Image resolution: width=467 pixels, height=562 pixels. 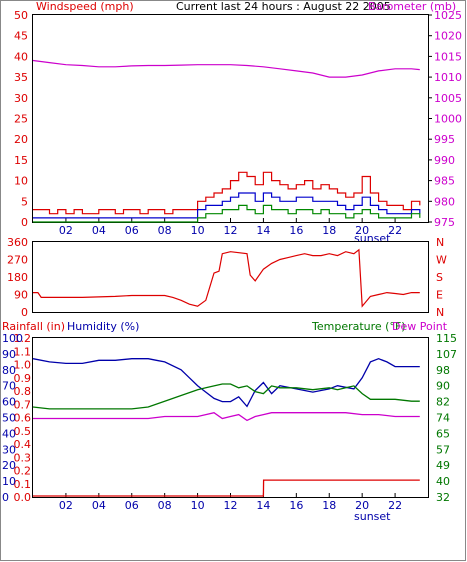 What do you see at coordinates (226, 488) in the screenshot?
I see `rainfall-line` at bounding box center [226, 488].